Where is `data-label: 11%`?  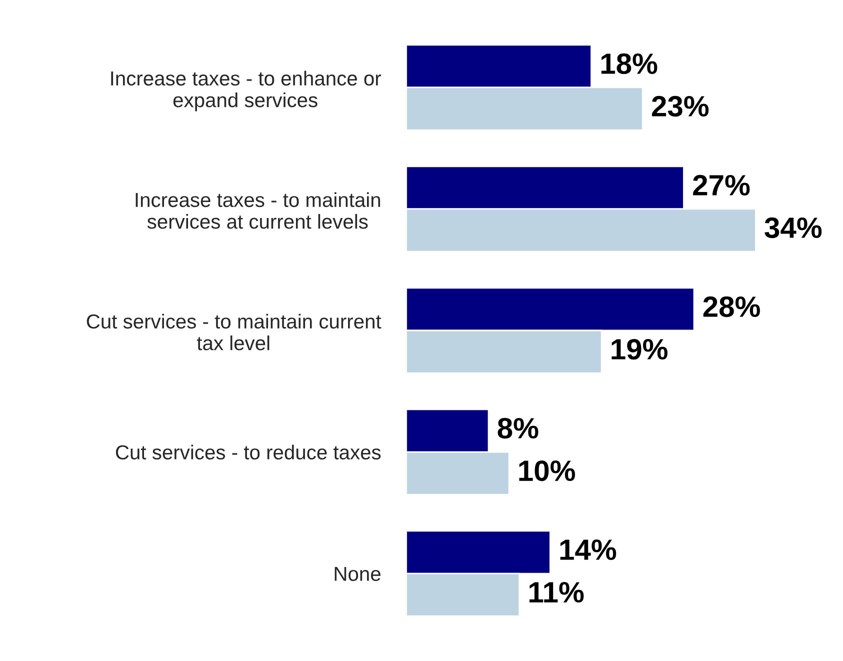 data-label: 11% is located at coordinates (557, 592).